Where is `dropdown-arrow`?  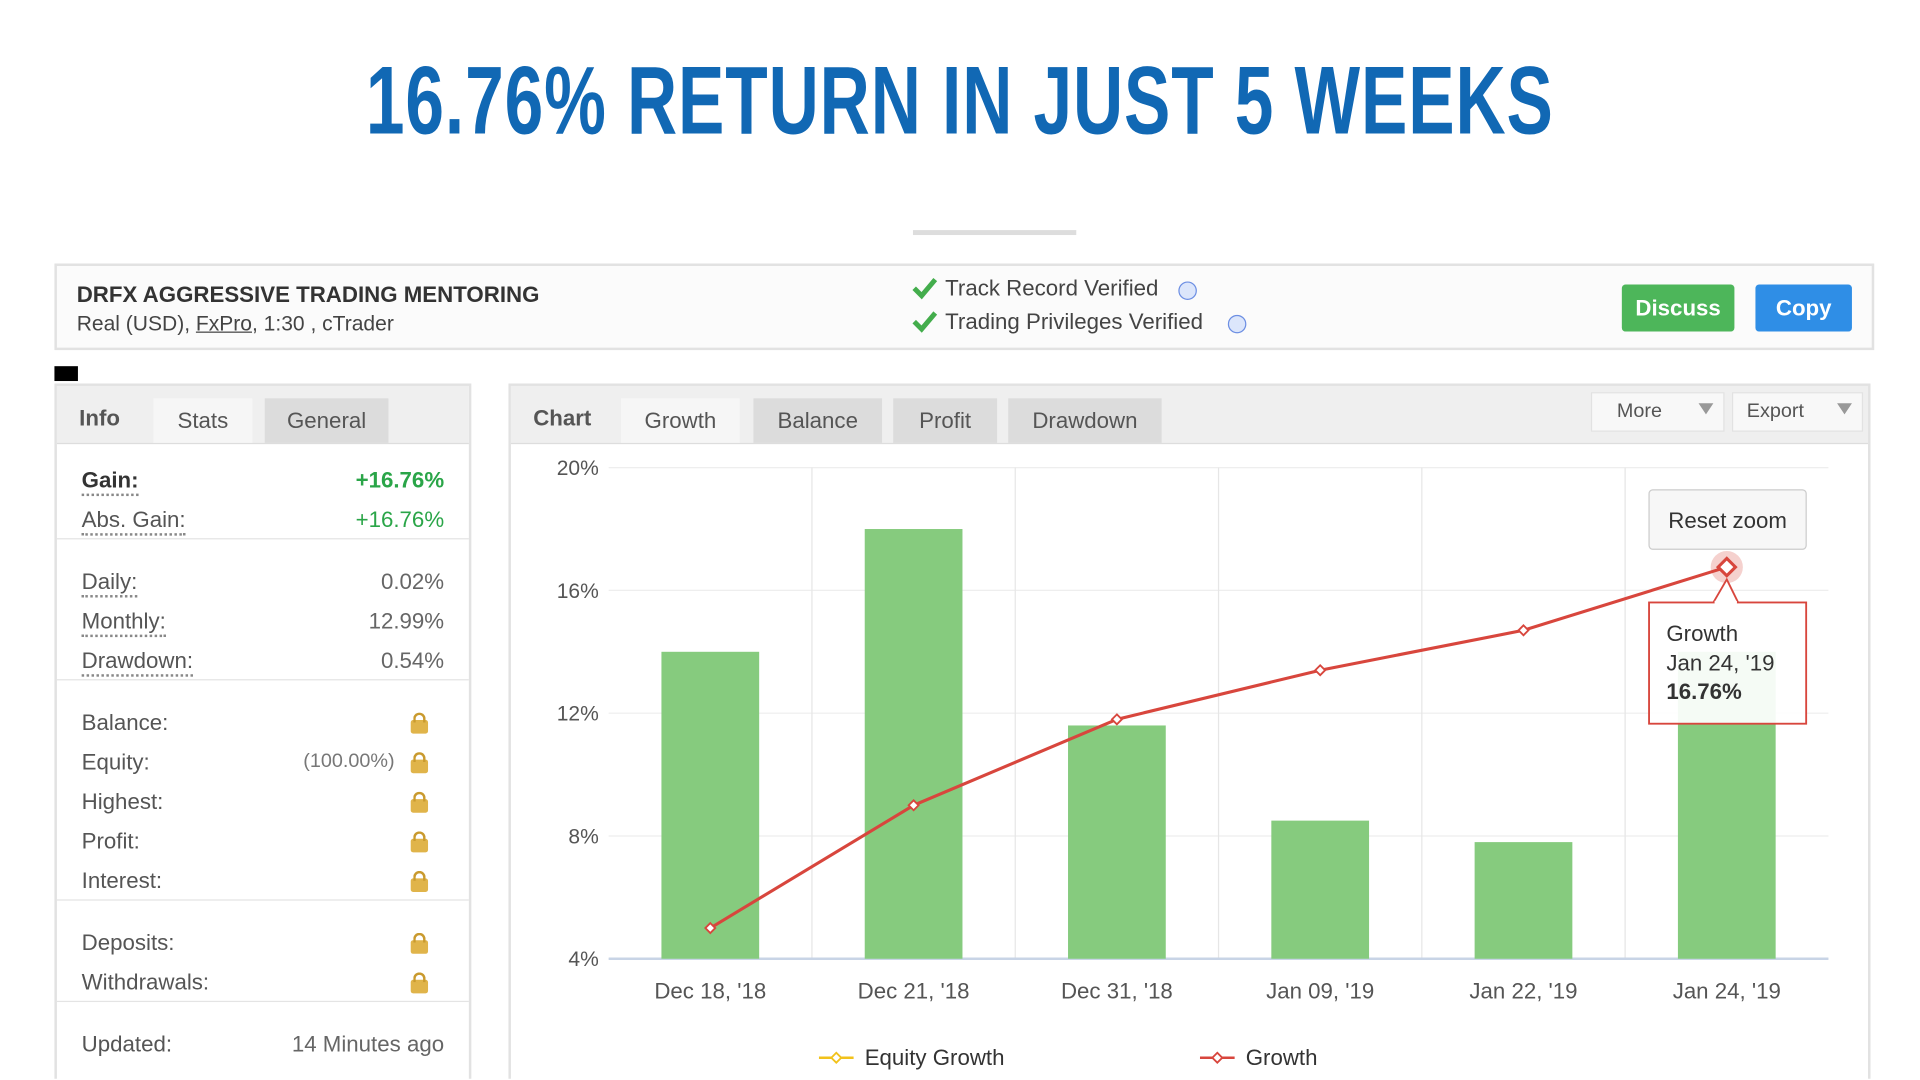 dropdown-arrow is located at coordinates (1844, 409).